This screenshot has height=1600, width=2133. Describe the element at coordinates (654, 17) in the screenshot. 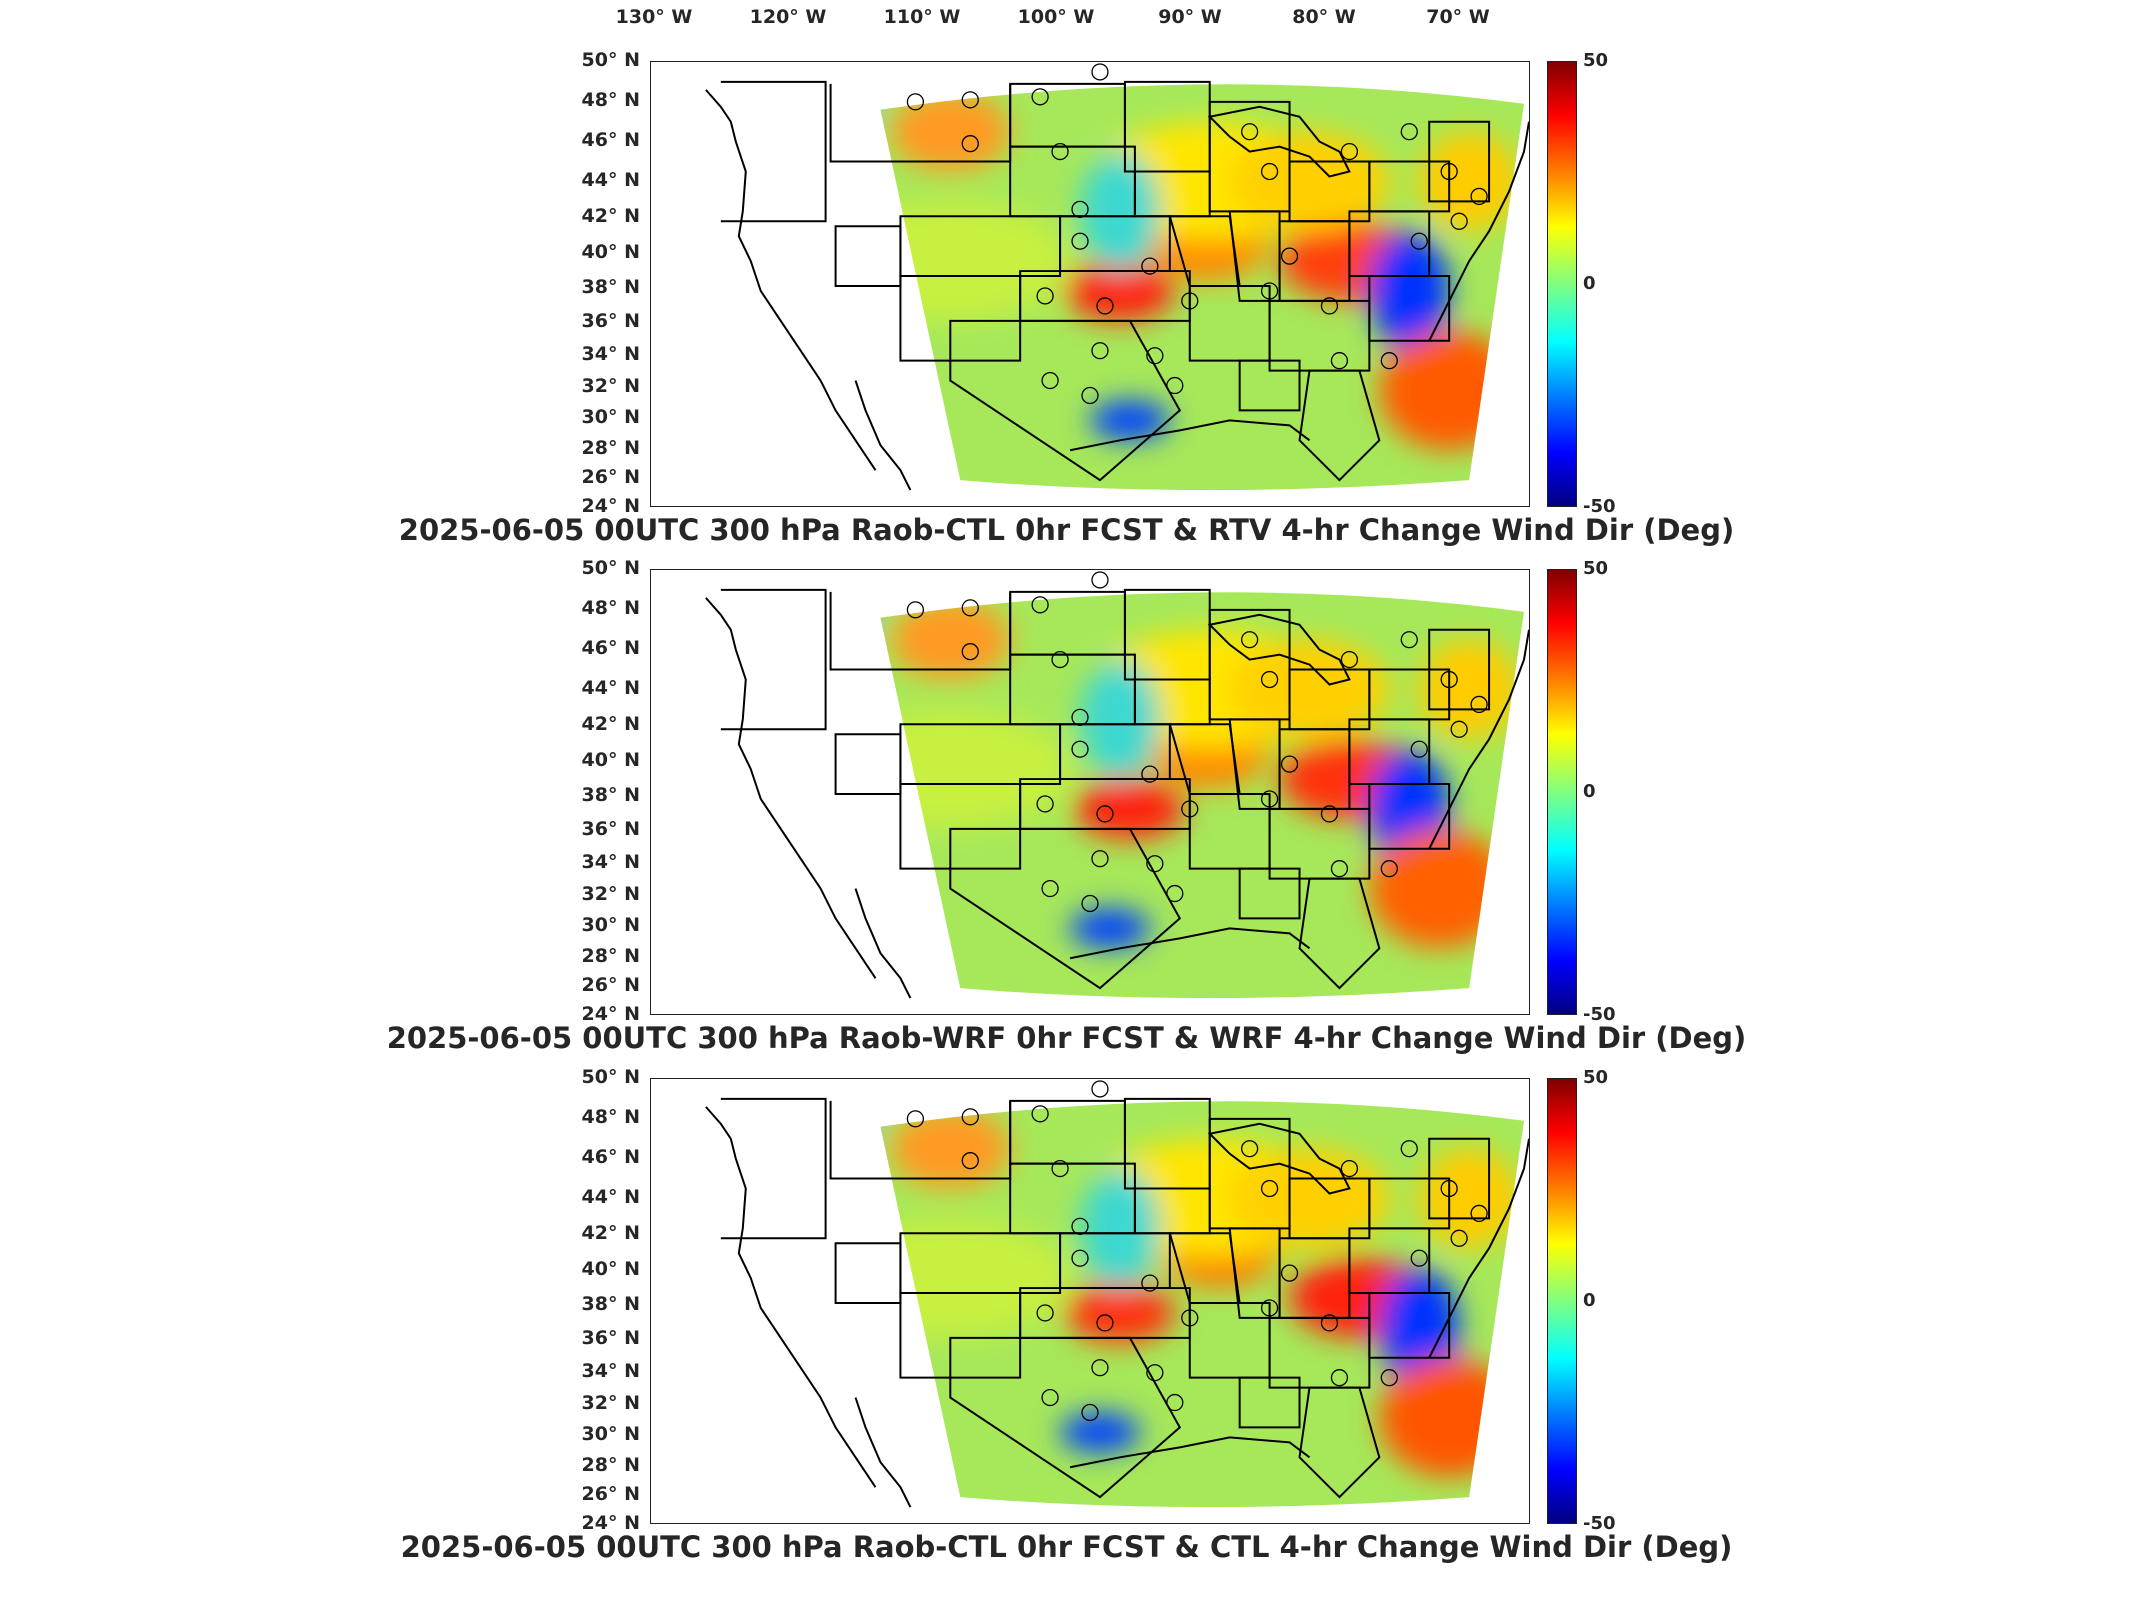

I see `lon-tick-130w: 130° W` at that location.